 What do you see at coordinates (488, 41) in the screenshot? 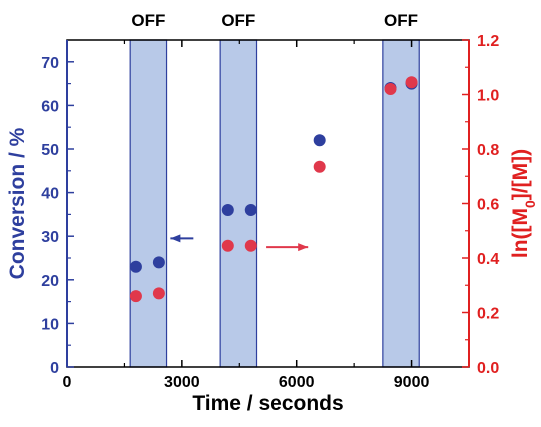
I see `y-right-tick-label-6: 1.2` at bounding box center [488, 41].